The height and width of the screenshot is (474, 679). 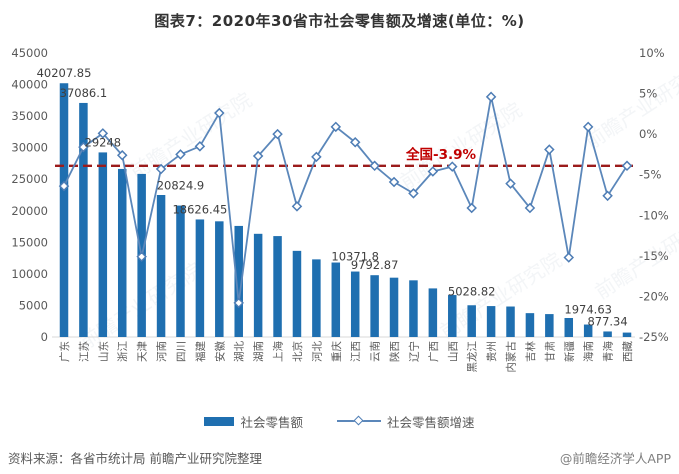 What do you see at coordinates (29, 116) in the screenshot?
I see `axis-tick-label-left: 35000` at bounding box center [29, 116].